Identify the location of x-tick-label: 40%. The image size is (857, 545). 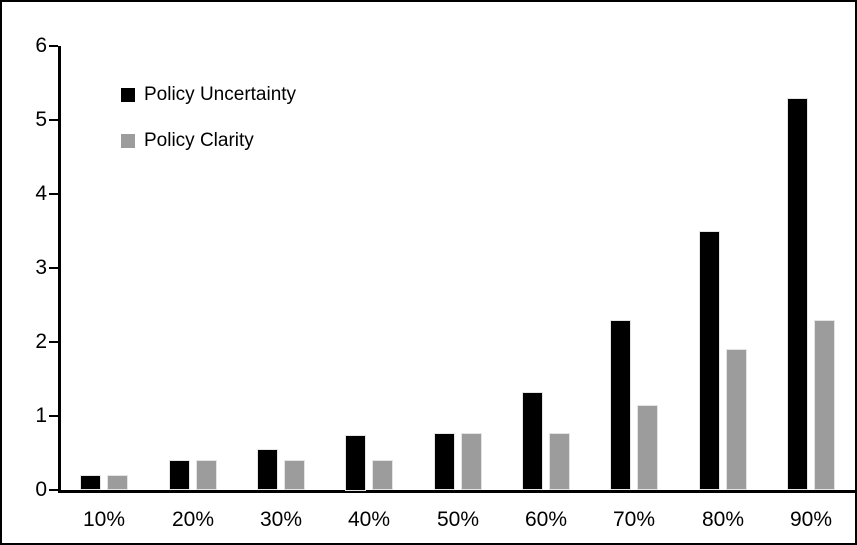
(369, 519).